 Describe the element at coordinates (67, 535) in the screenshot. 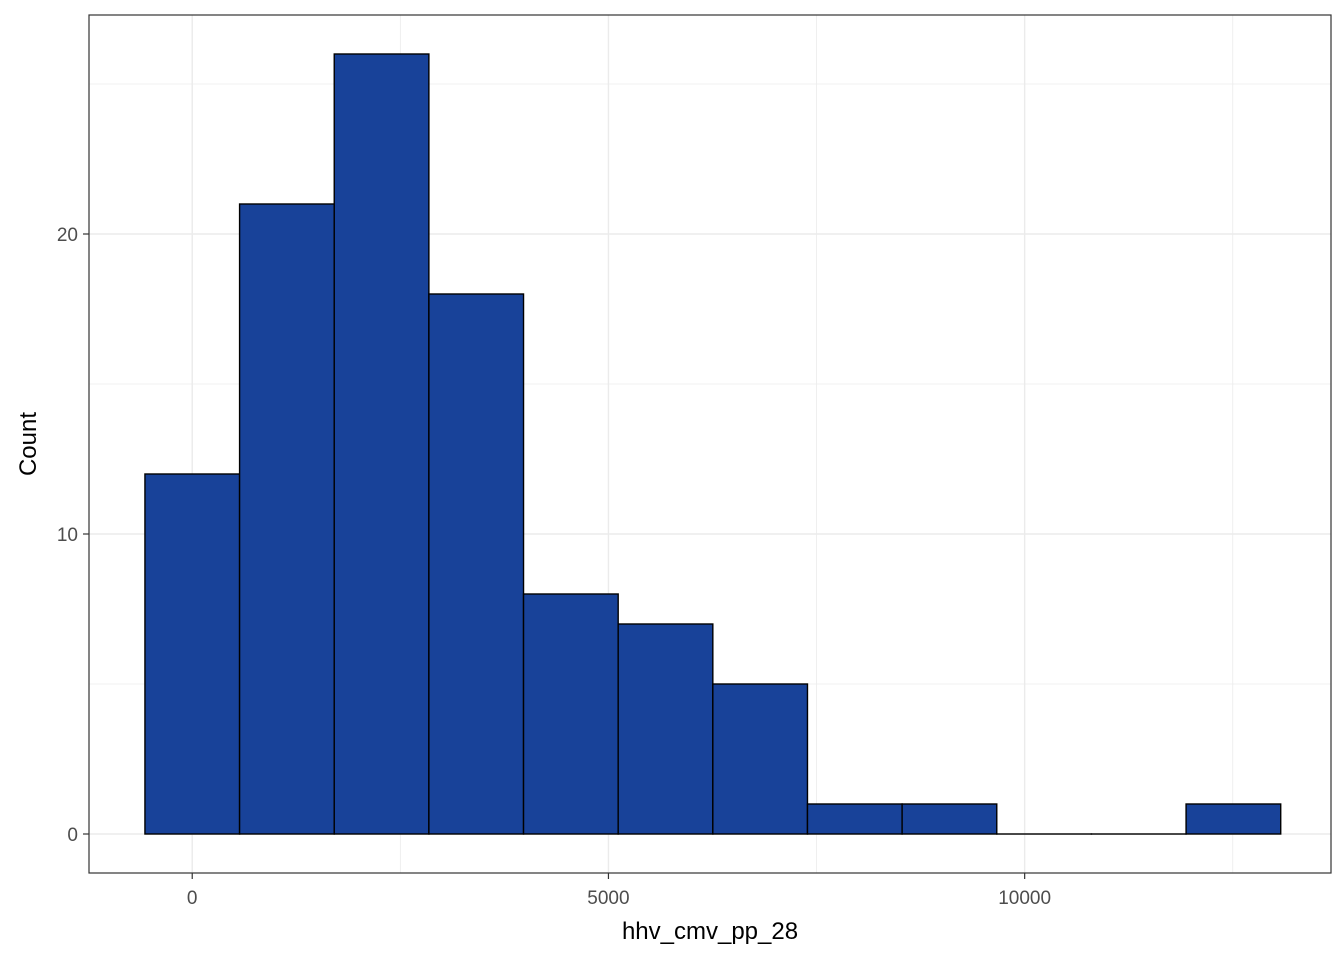

I see `y-tick-label: 10` at that location.